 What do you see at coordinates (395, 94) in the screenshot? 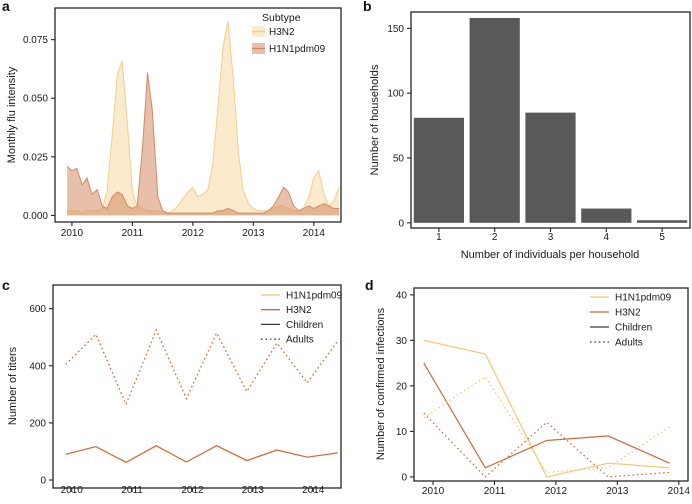
I see `y-tick-label: 100` at bounding box center [395, 94].